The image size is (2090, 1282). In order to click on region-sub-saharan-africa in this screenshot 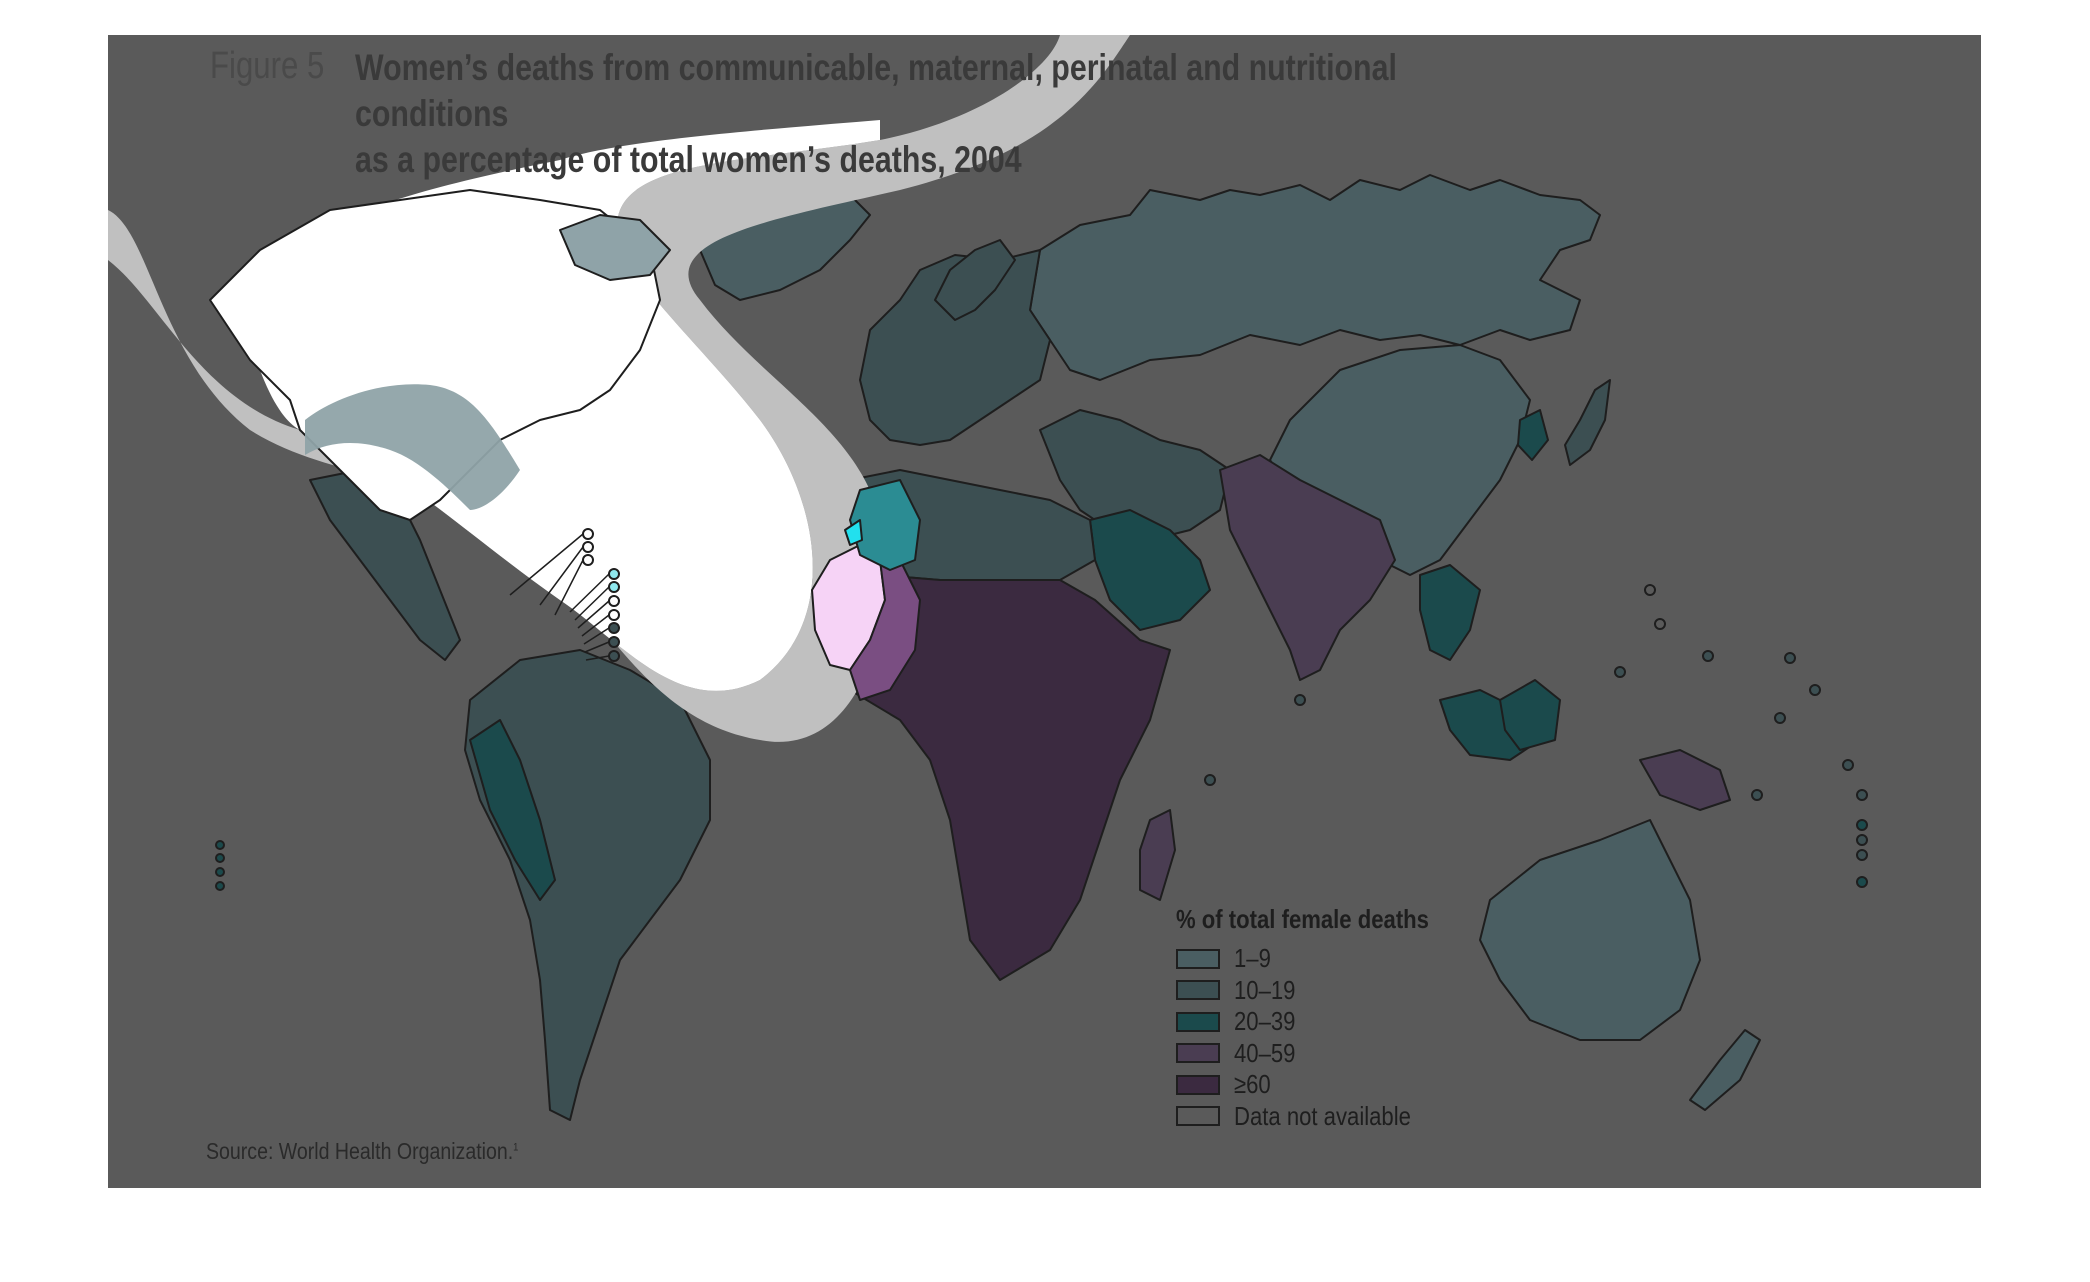, I will do `click(990, 777)`.